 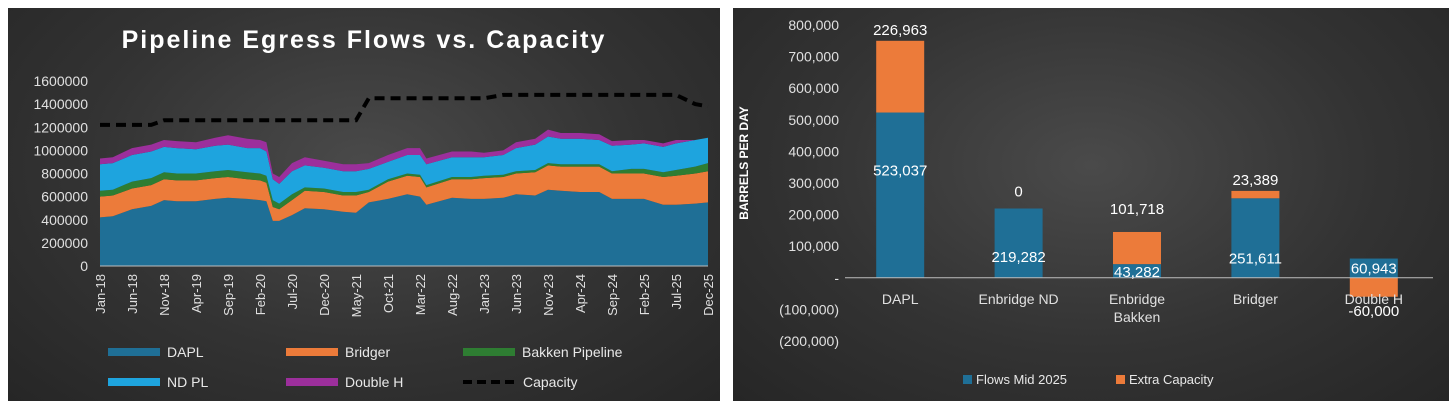 I want to click on x-tick-label: Jan-18, so click(x=100, y=294).